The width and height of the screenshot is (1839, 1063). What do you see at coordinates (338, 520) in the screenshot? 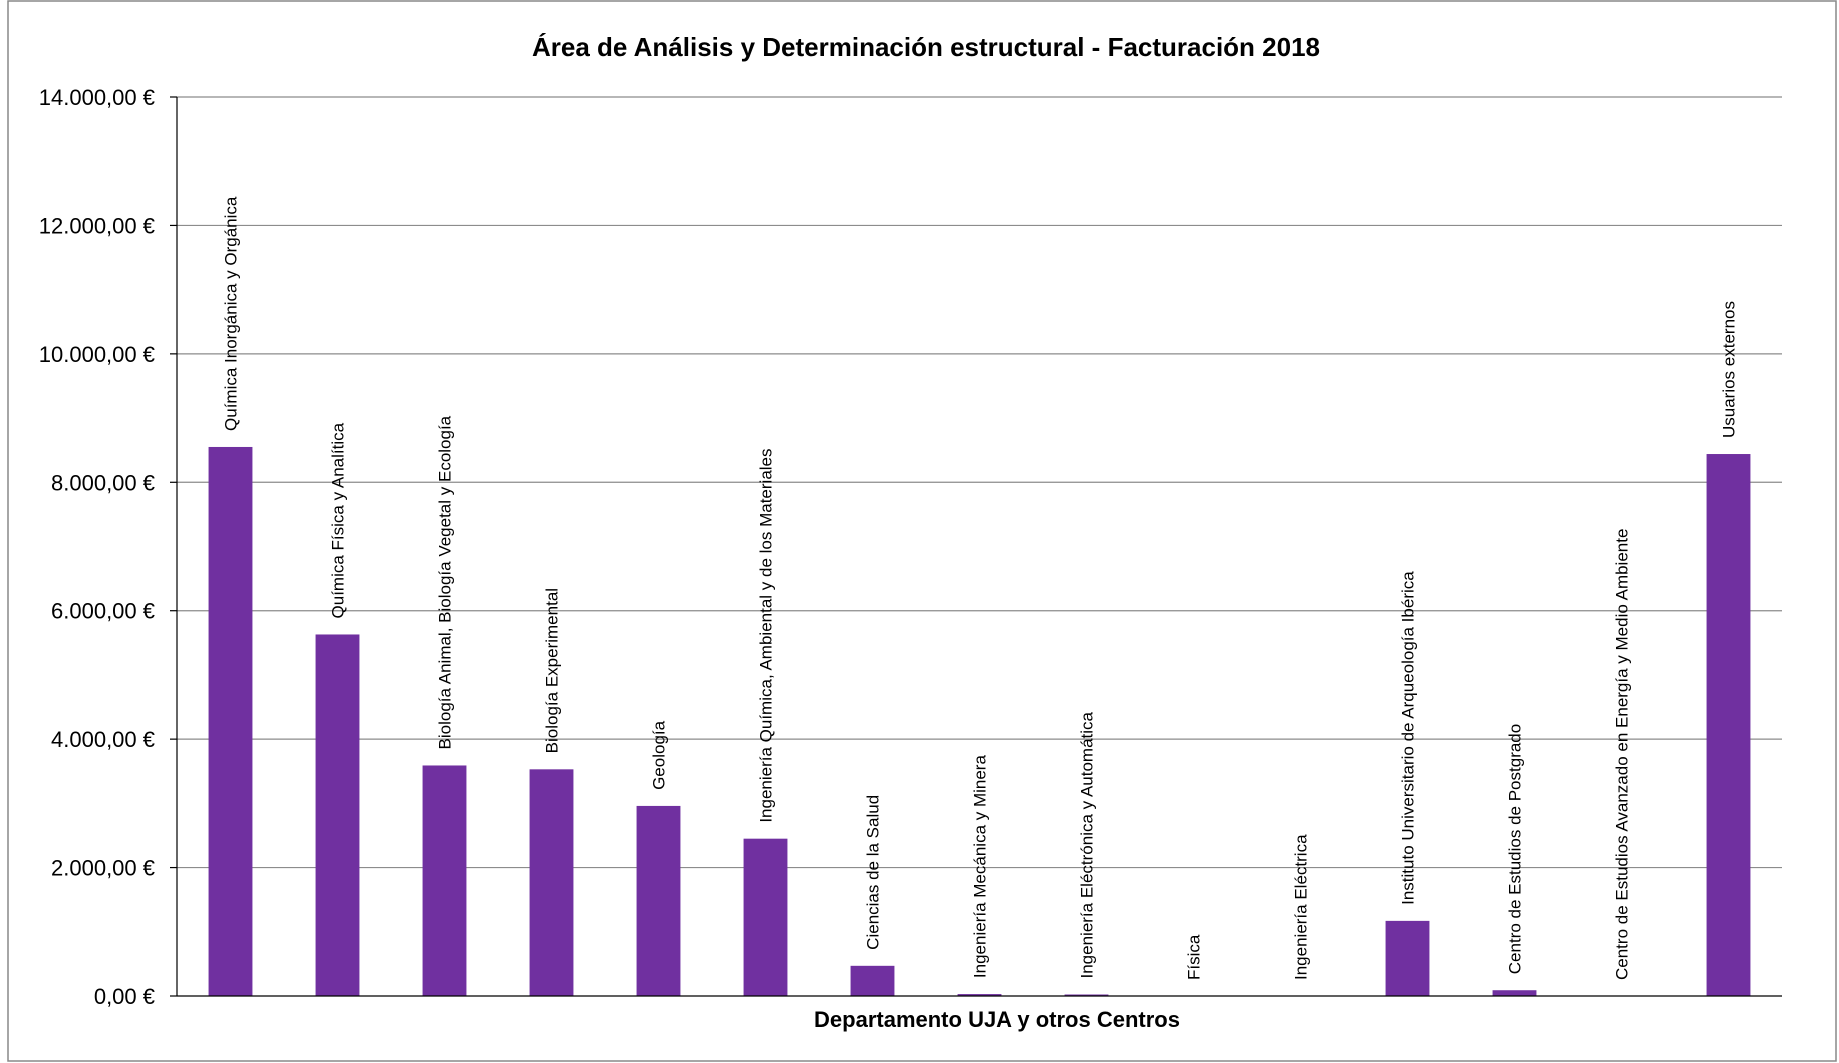
I see `category-label: Química Física y Analítica` at bounding box center [338, 520].